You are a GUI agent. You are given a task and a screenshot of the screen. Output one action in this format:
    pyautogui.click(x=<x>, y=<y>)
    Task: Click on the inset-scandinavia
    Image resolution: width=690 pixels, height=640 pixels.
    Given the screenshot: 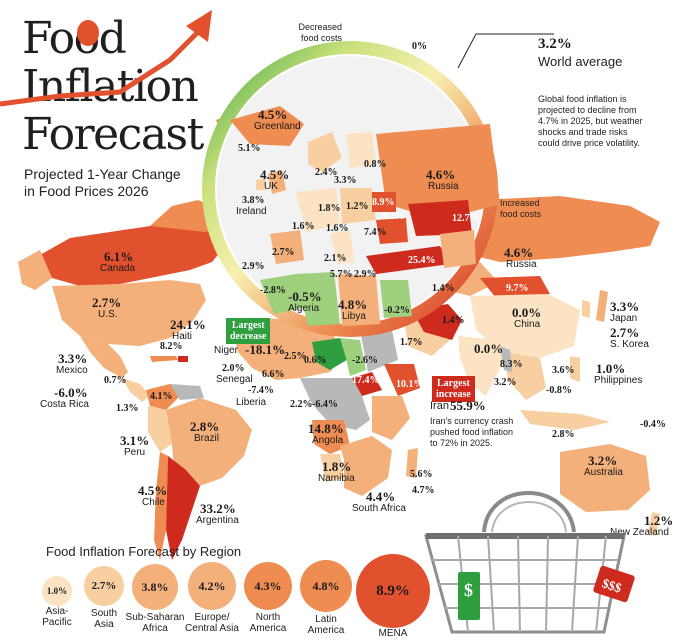 What is the action you would take?
    pyautogui.click(x=325, y=152)
    